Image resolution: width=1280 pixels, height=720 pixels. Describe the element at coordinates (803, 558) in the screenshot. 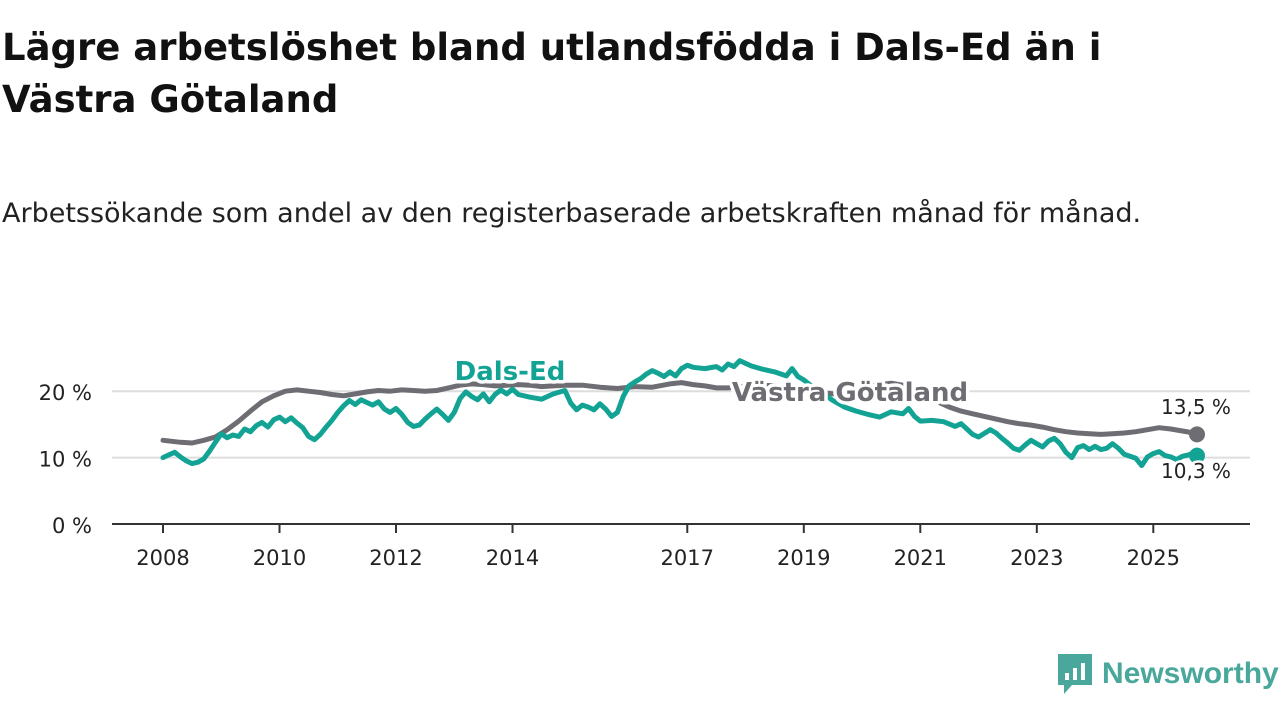

I see `x-tick-label: 2019` at that location.